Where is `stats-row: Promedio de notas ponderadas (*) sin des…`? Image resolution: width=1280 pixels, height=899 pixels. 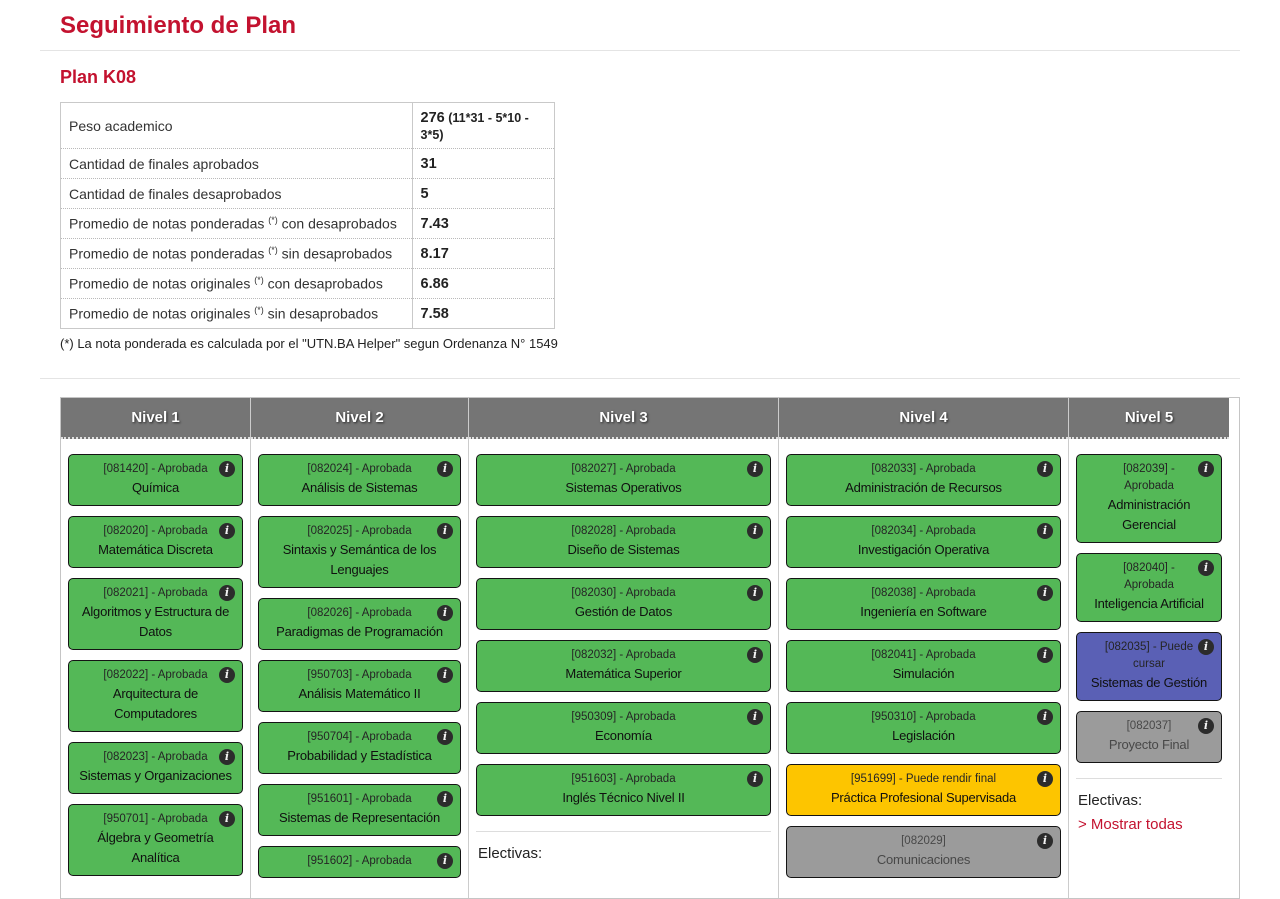
stats-row: Promedio de notas ponderadas (*) sin des… is located at coordinates (307, 253).